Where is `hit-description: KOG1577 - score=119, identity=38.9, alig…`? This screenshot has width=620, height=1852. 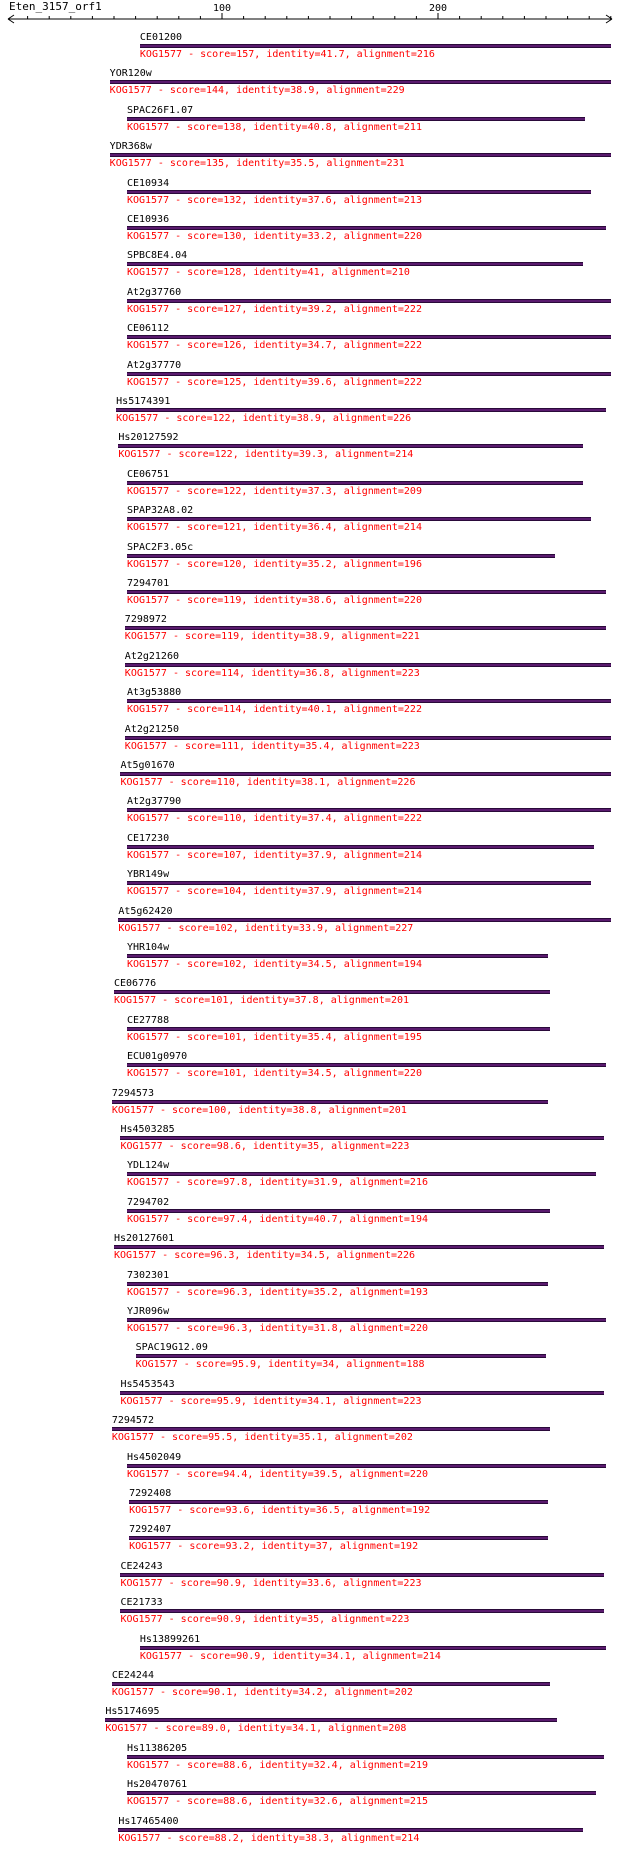
hit-description: KOG1577 - score=119, identity=38.9, alig… is located at coordinates (272, 637).